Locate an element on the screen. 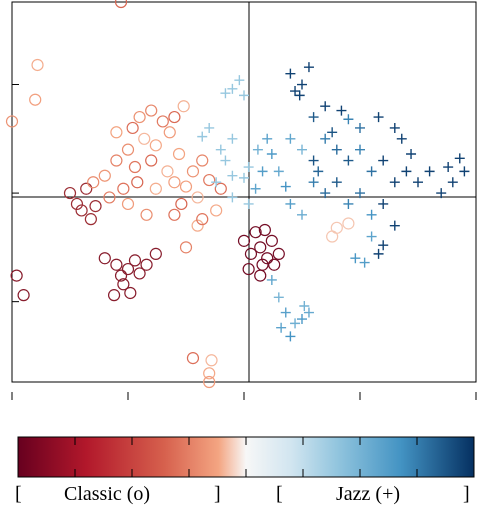 This screenshot has width=484, height=508. colorbar-bracket-classic-close: ] is located at coordinates (217, 494).